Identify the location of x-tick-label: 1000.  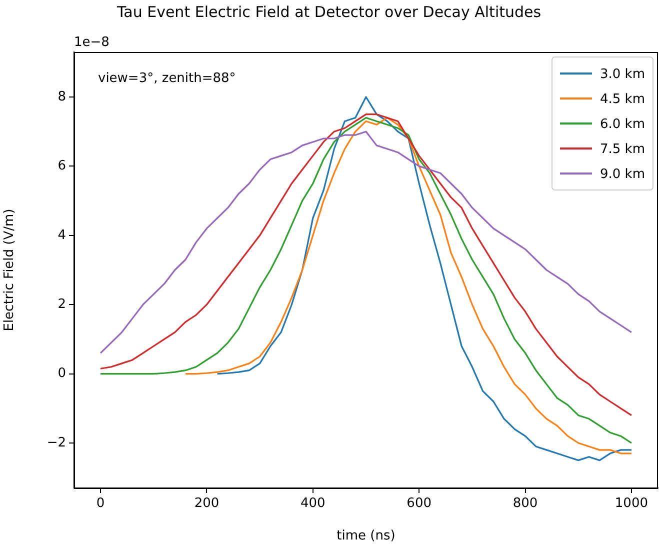
(631, 504).